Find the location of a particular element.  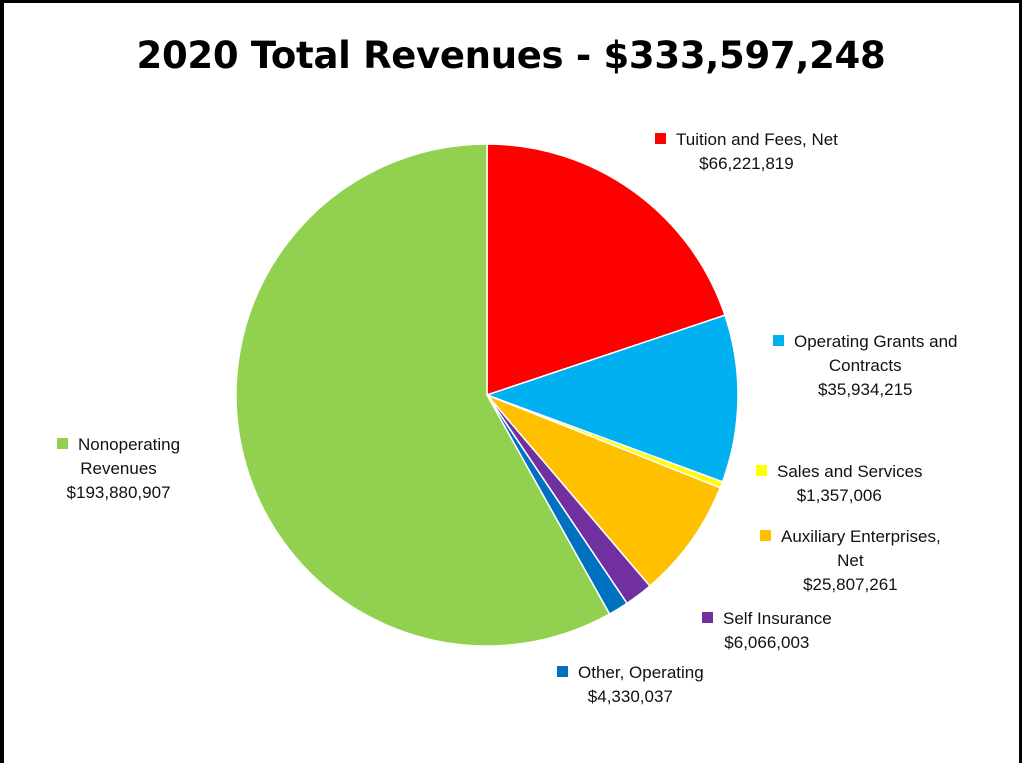

label-other-operating: Other, Operating $4,330,037 is located at coordinates (630, 685).